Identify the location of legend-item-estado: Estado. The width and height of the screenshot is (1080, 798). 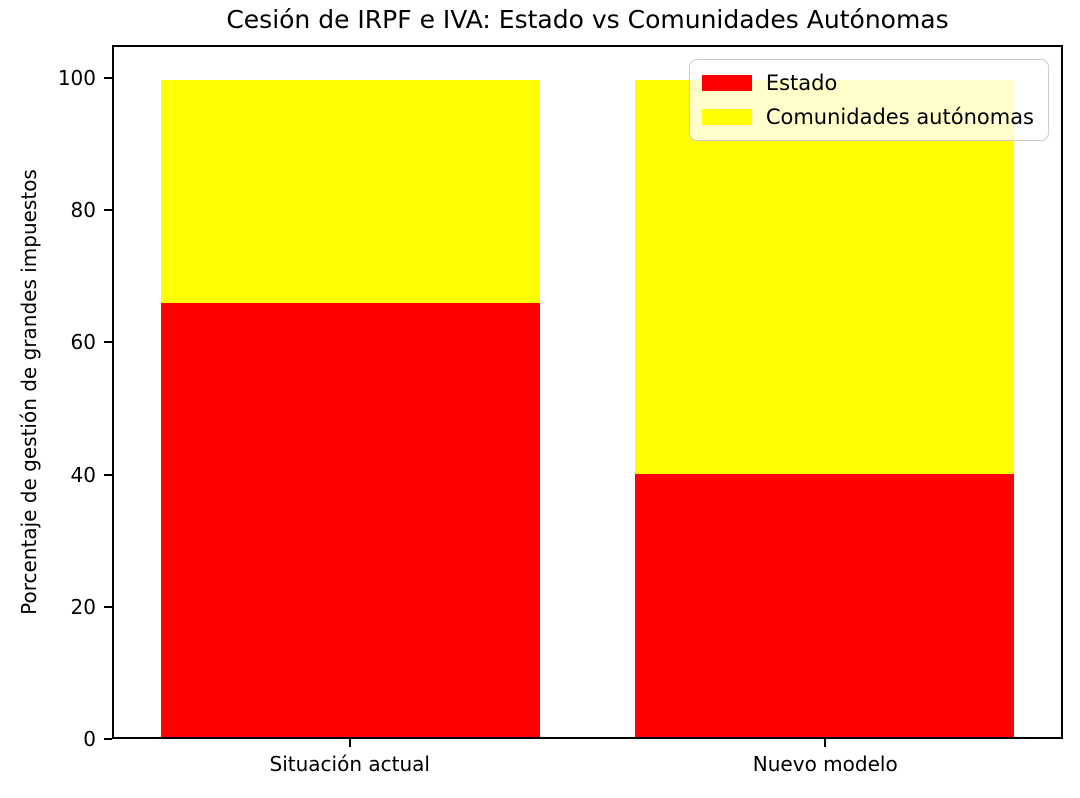
(867, 83).